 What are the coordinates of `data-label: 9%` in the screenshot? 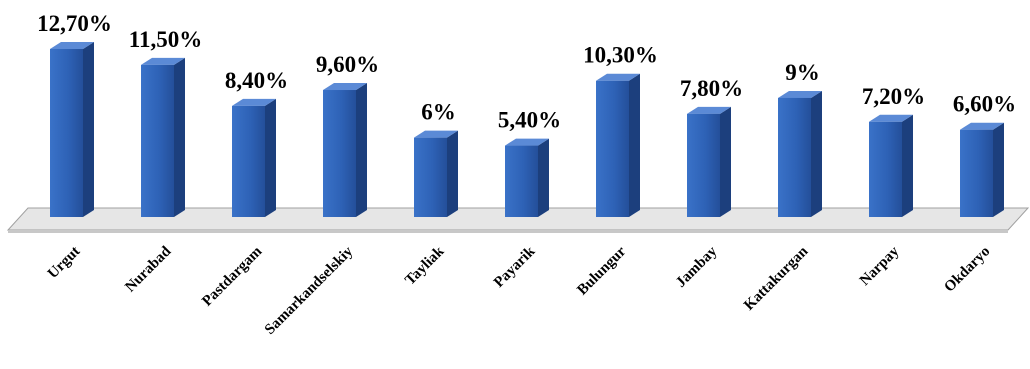 It's located at (802, 72).